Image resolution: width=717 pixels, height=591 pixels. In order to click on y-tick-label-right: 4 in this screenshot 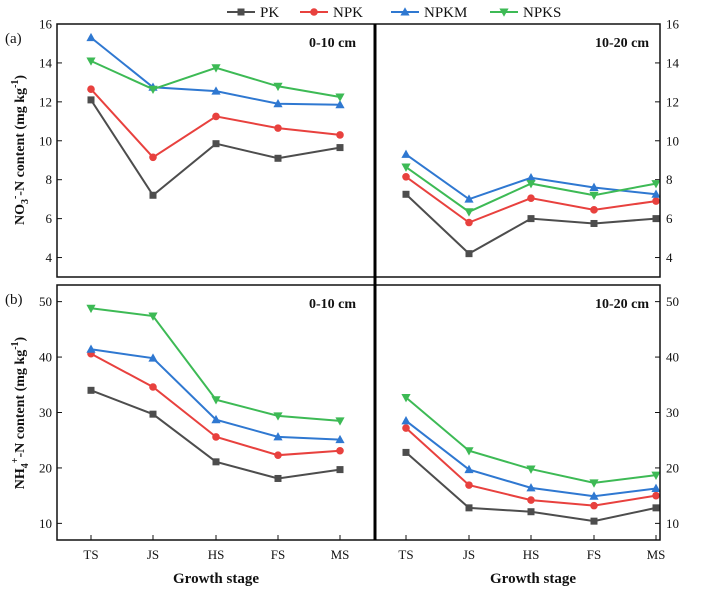, I will do `click(669, 257)`.